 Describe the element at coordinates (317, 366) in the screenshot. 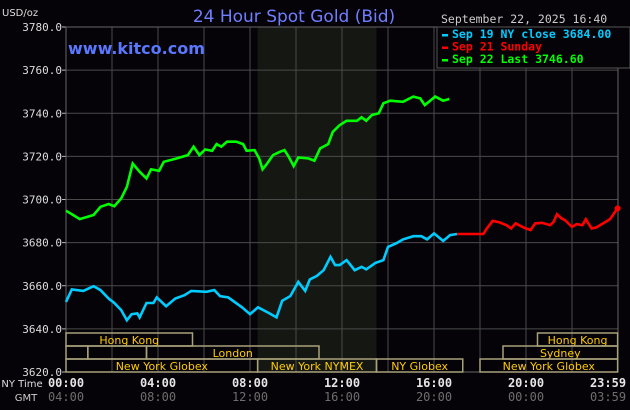

I see `session-label: New York NYMEX` at that location.